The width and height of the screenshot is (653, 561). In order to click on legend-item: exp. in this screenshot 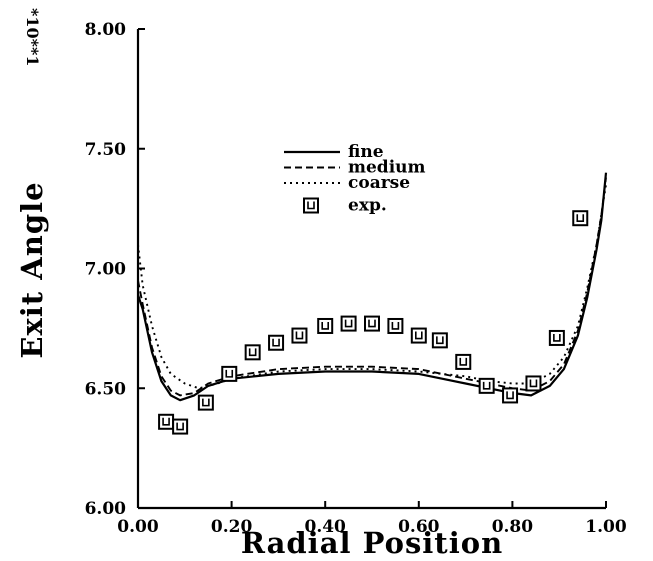, I will do `click(345, 206)`.